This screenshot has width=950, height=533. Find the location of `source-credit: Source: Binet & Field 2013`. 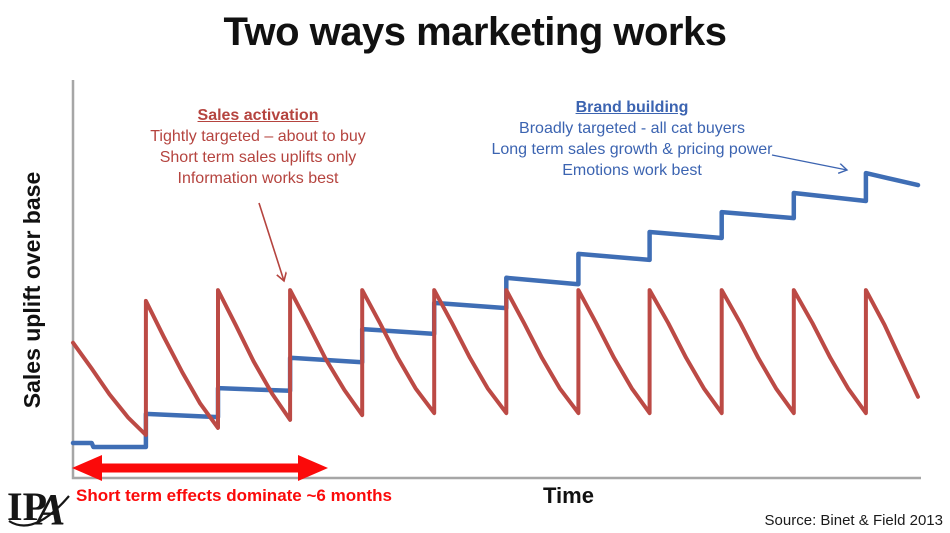

source-credit: Source: Binet & Field 2013 is located at coordinates (853, 520).